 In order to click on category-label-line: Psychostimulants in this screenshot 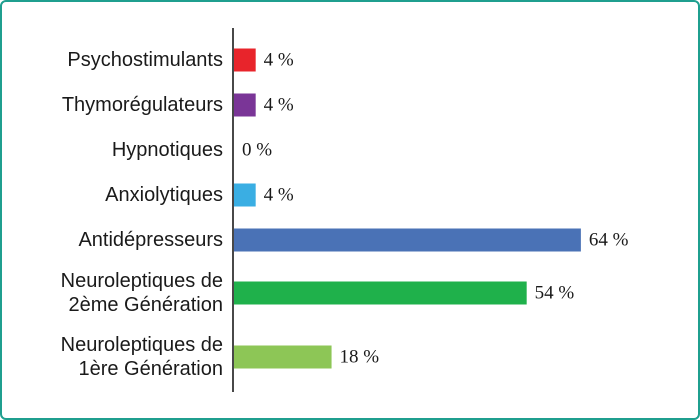, I will do `click(145, 60)`.